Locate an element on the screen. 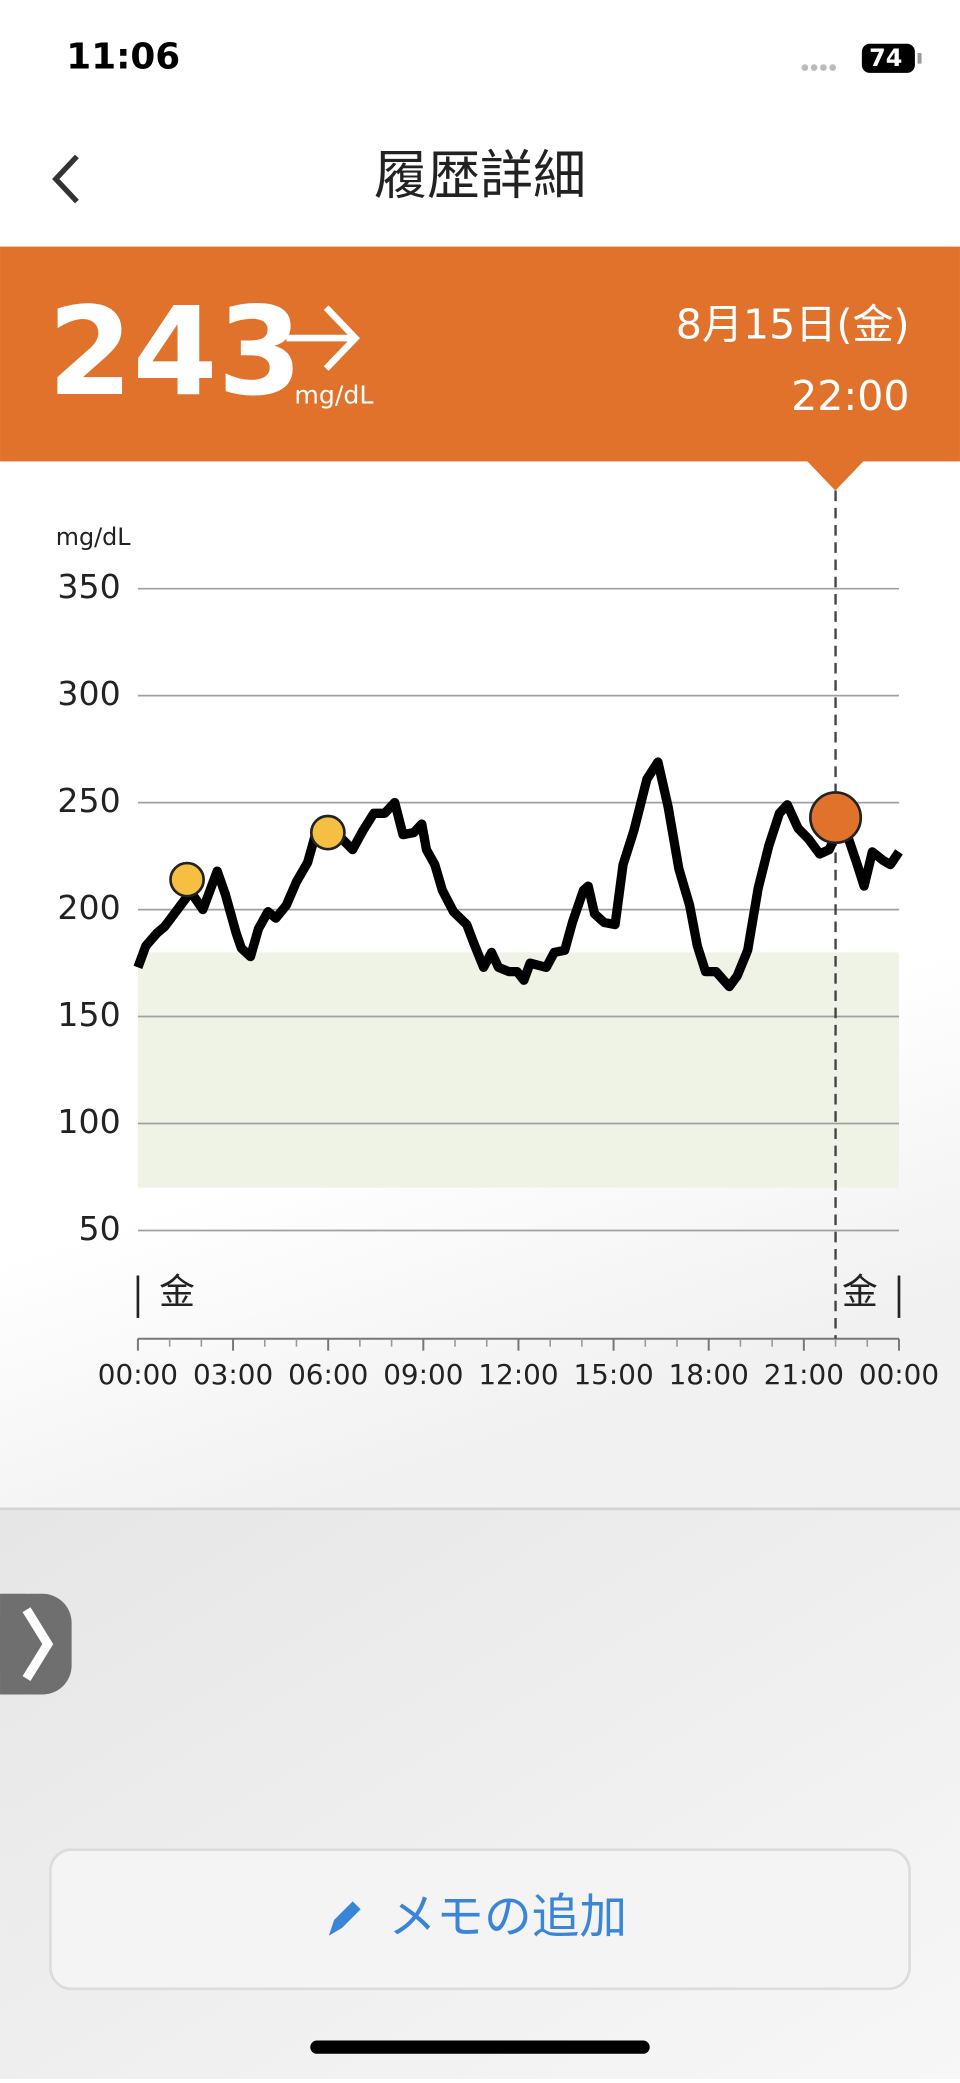  x-tick-label: 06:00 is located at coordinates (328, 1374).